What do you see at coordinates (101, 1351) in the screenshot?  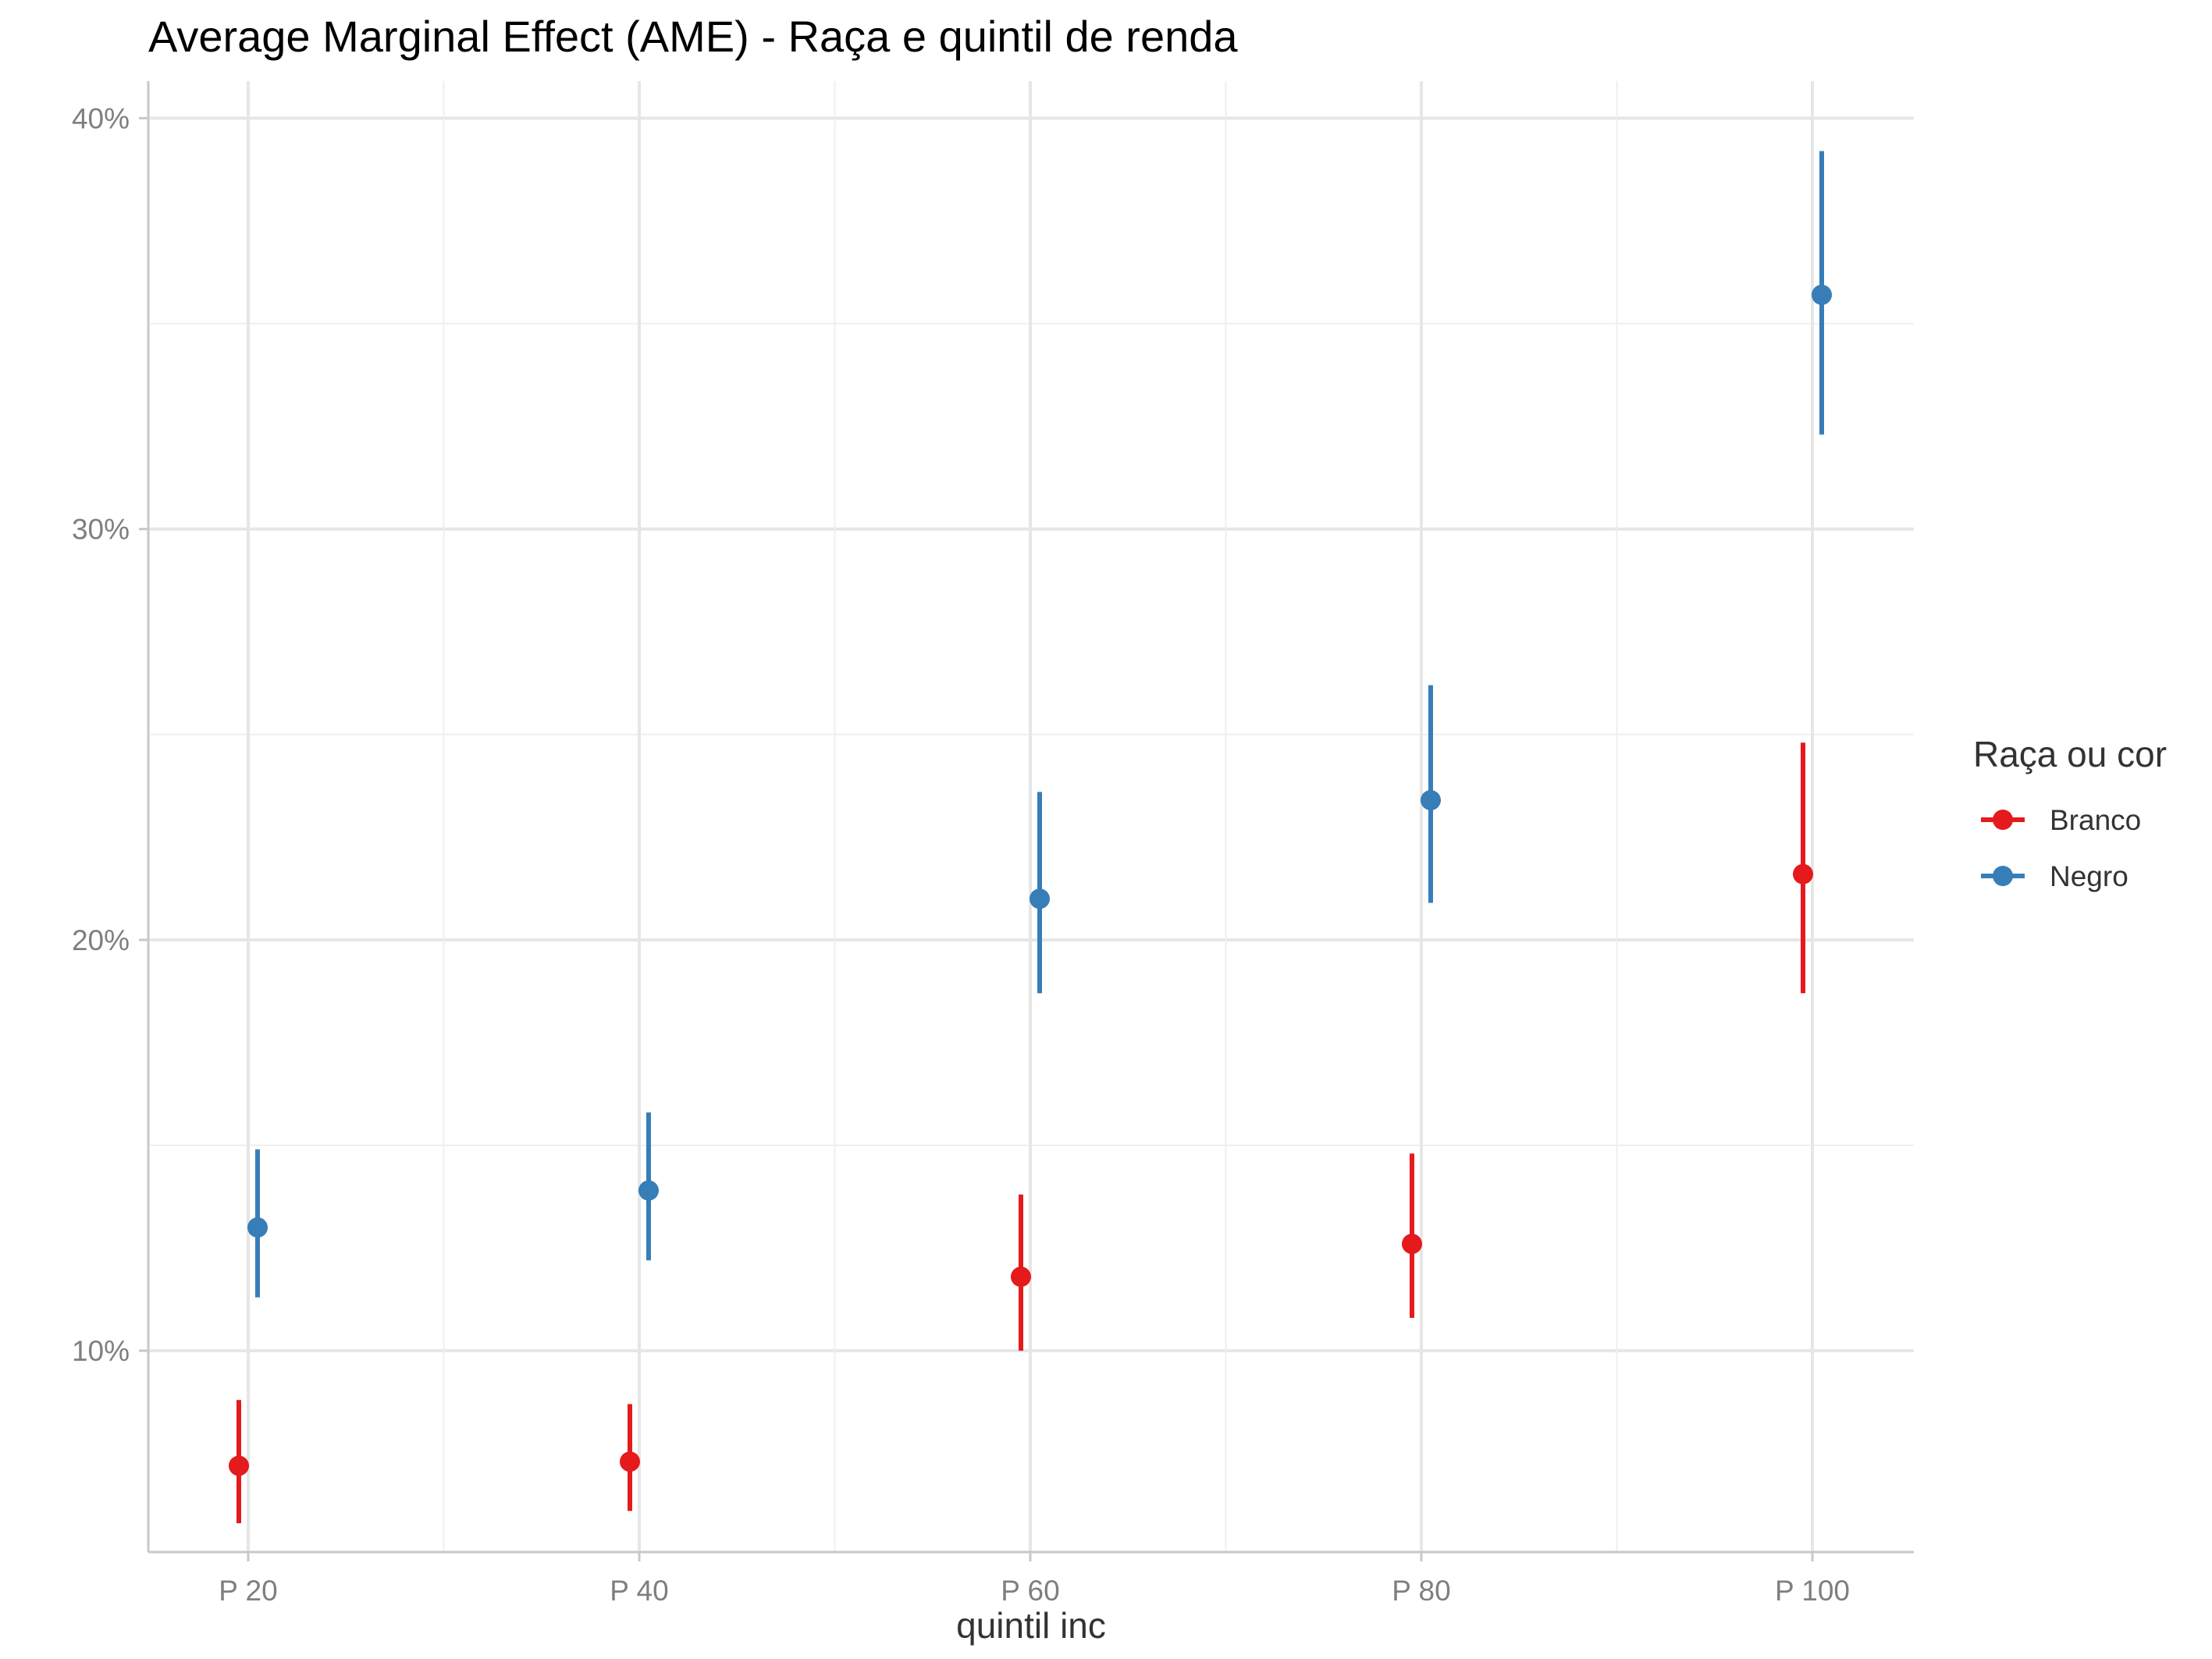 I see `y-tick-label: 10%` at bounding box center [101, 1351].